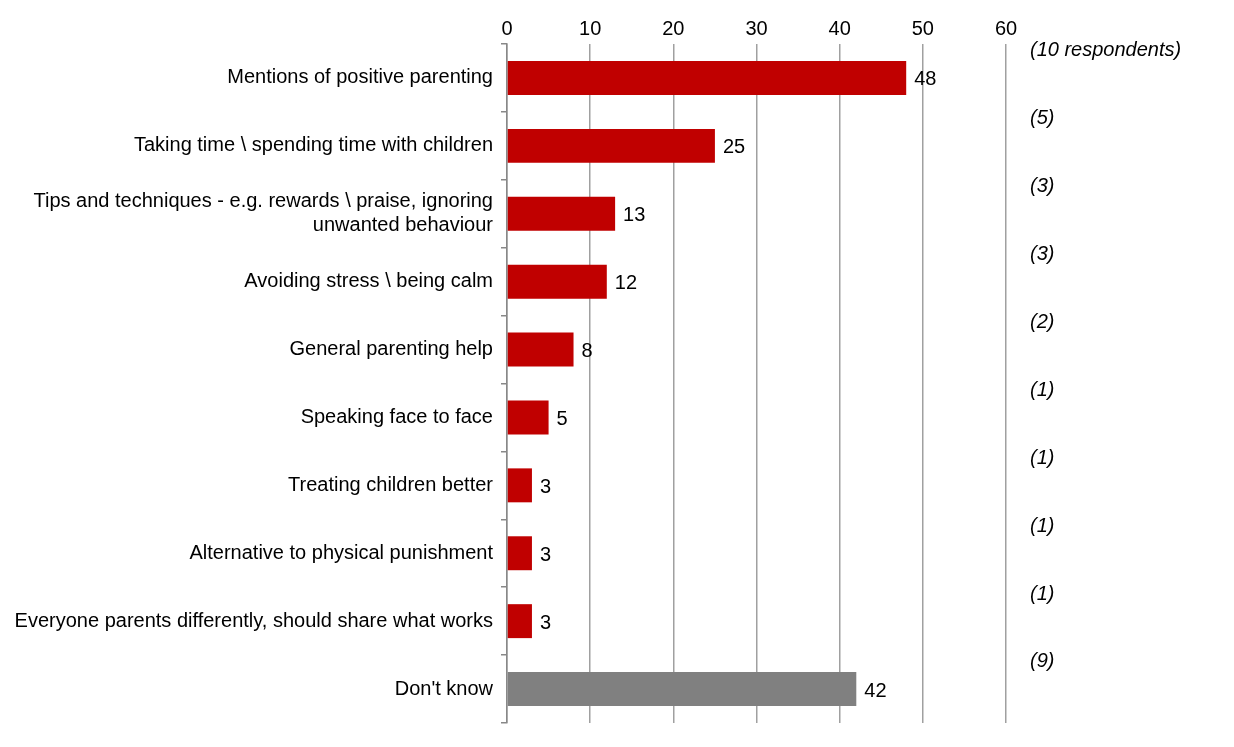  I want to click on x-tick-label: 10, so click(590, 27).